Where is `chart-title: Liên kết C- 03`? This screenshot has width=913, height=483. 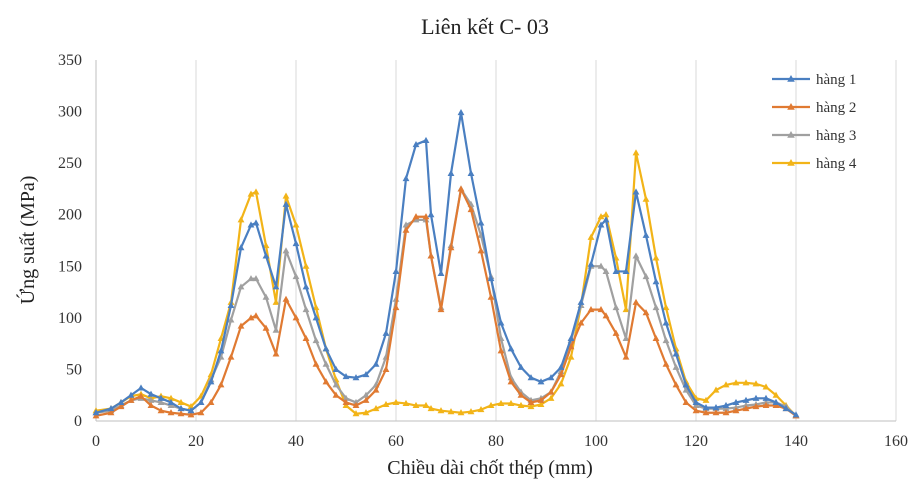 chart-title: Liên kết C- 03 is located at coordinates (485, 26).